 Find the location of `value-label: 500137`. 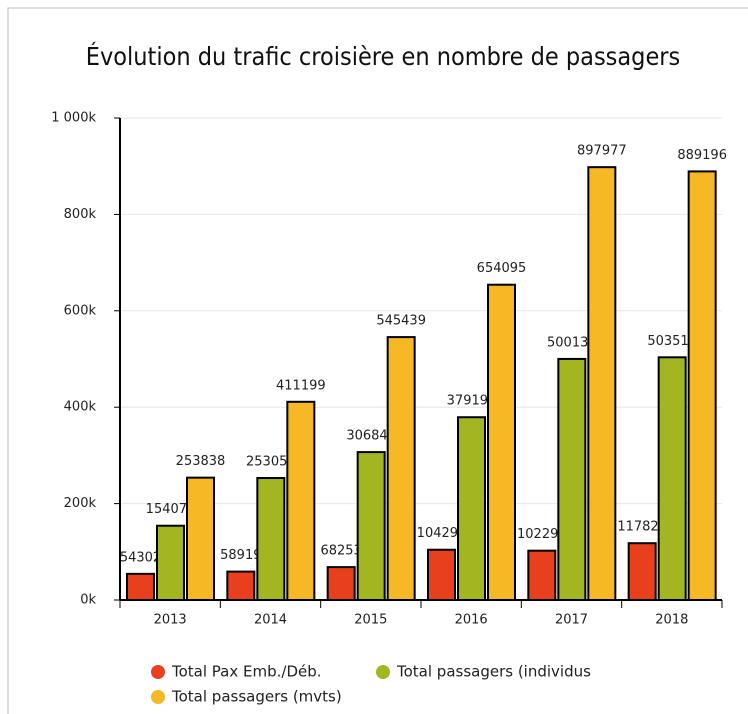

value-label: 500137 is located at coordinates (572, 342).